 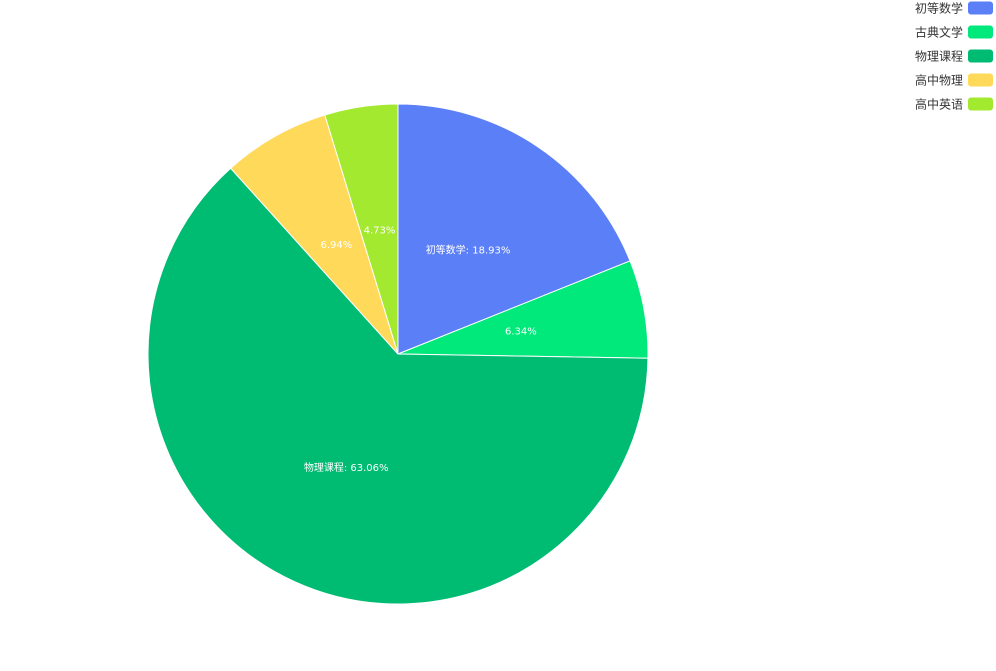 I want to click on legend-label: 高中英语, so click(x=939, y=104).